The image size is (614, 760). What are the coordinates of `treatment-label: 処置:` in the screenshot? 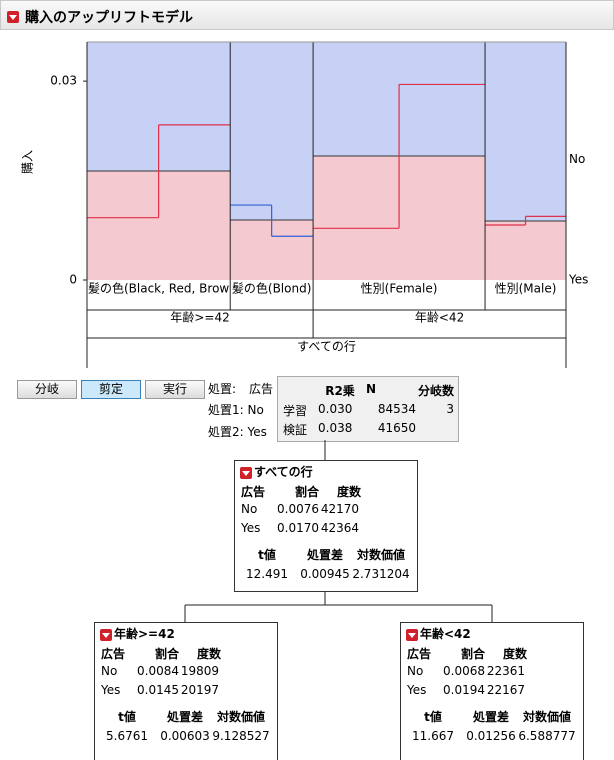 It's located at (222, 389).